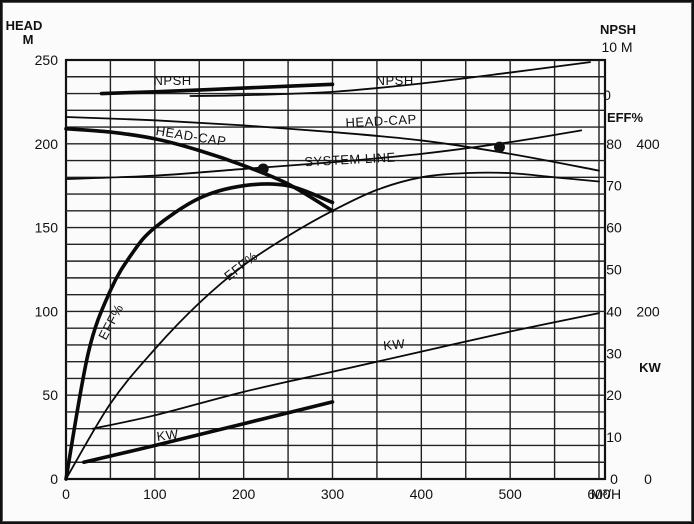 This screenshot has height=524, width=694. I want to click on x-axis-unit: M³/H, so click(606, 494).